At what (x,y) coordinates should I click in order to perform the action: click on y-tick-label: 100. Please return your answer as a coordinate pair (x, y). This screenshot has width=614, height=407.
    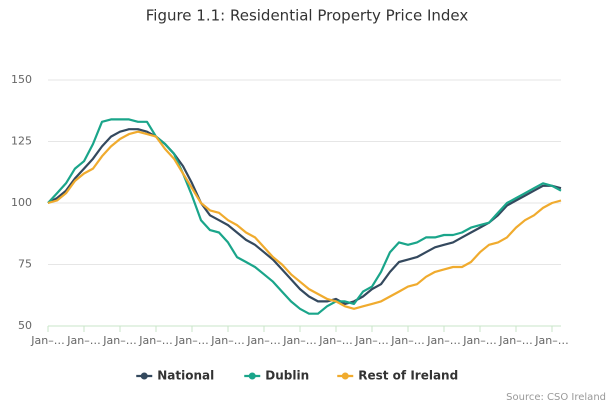
    Looking at the image, I should click on (21, 202).